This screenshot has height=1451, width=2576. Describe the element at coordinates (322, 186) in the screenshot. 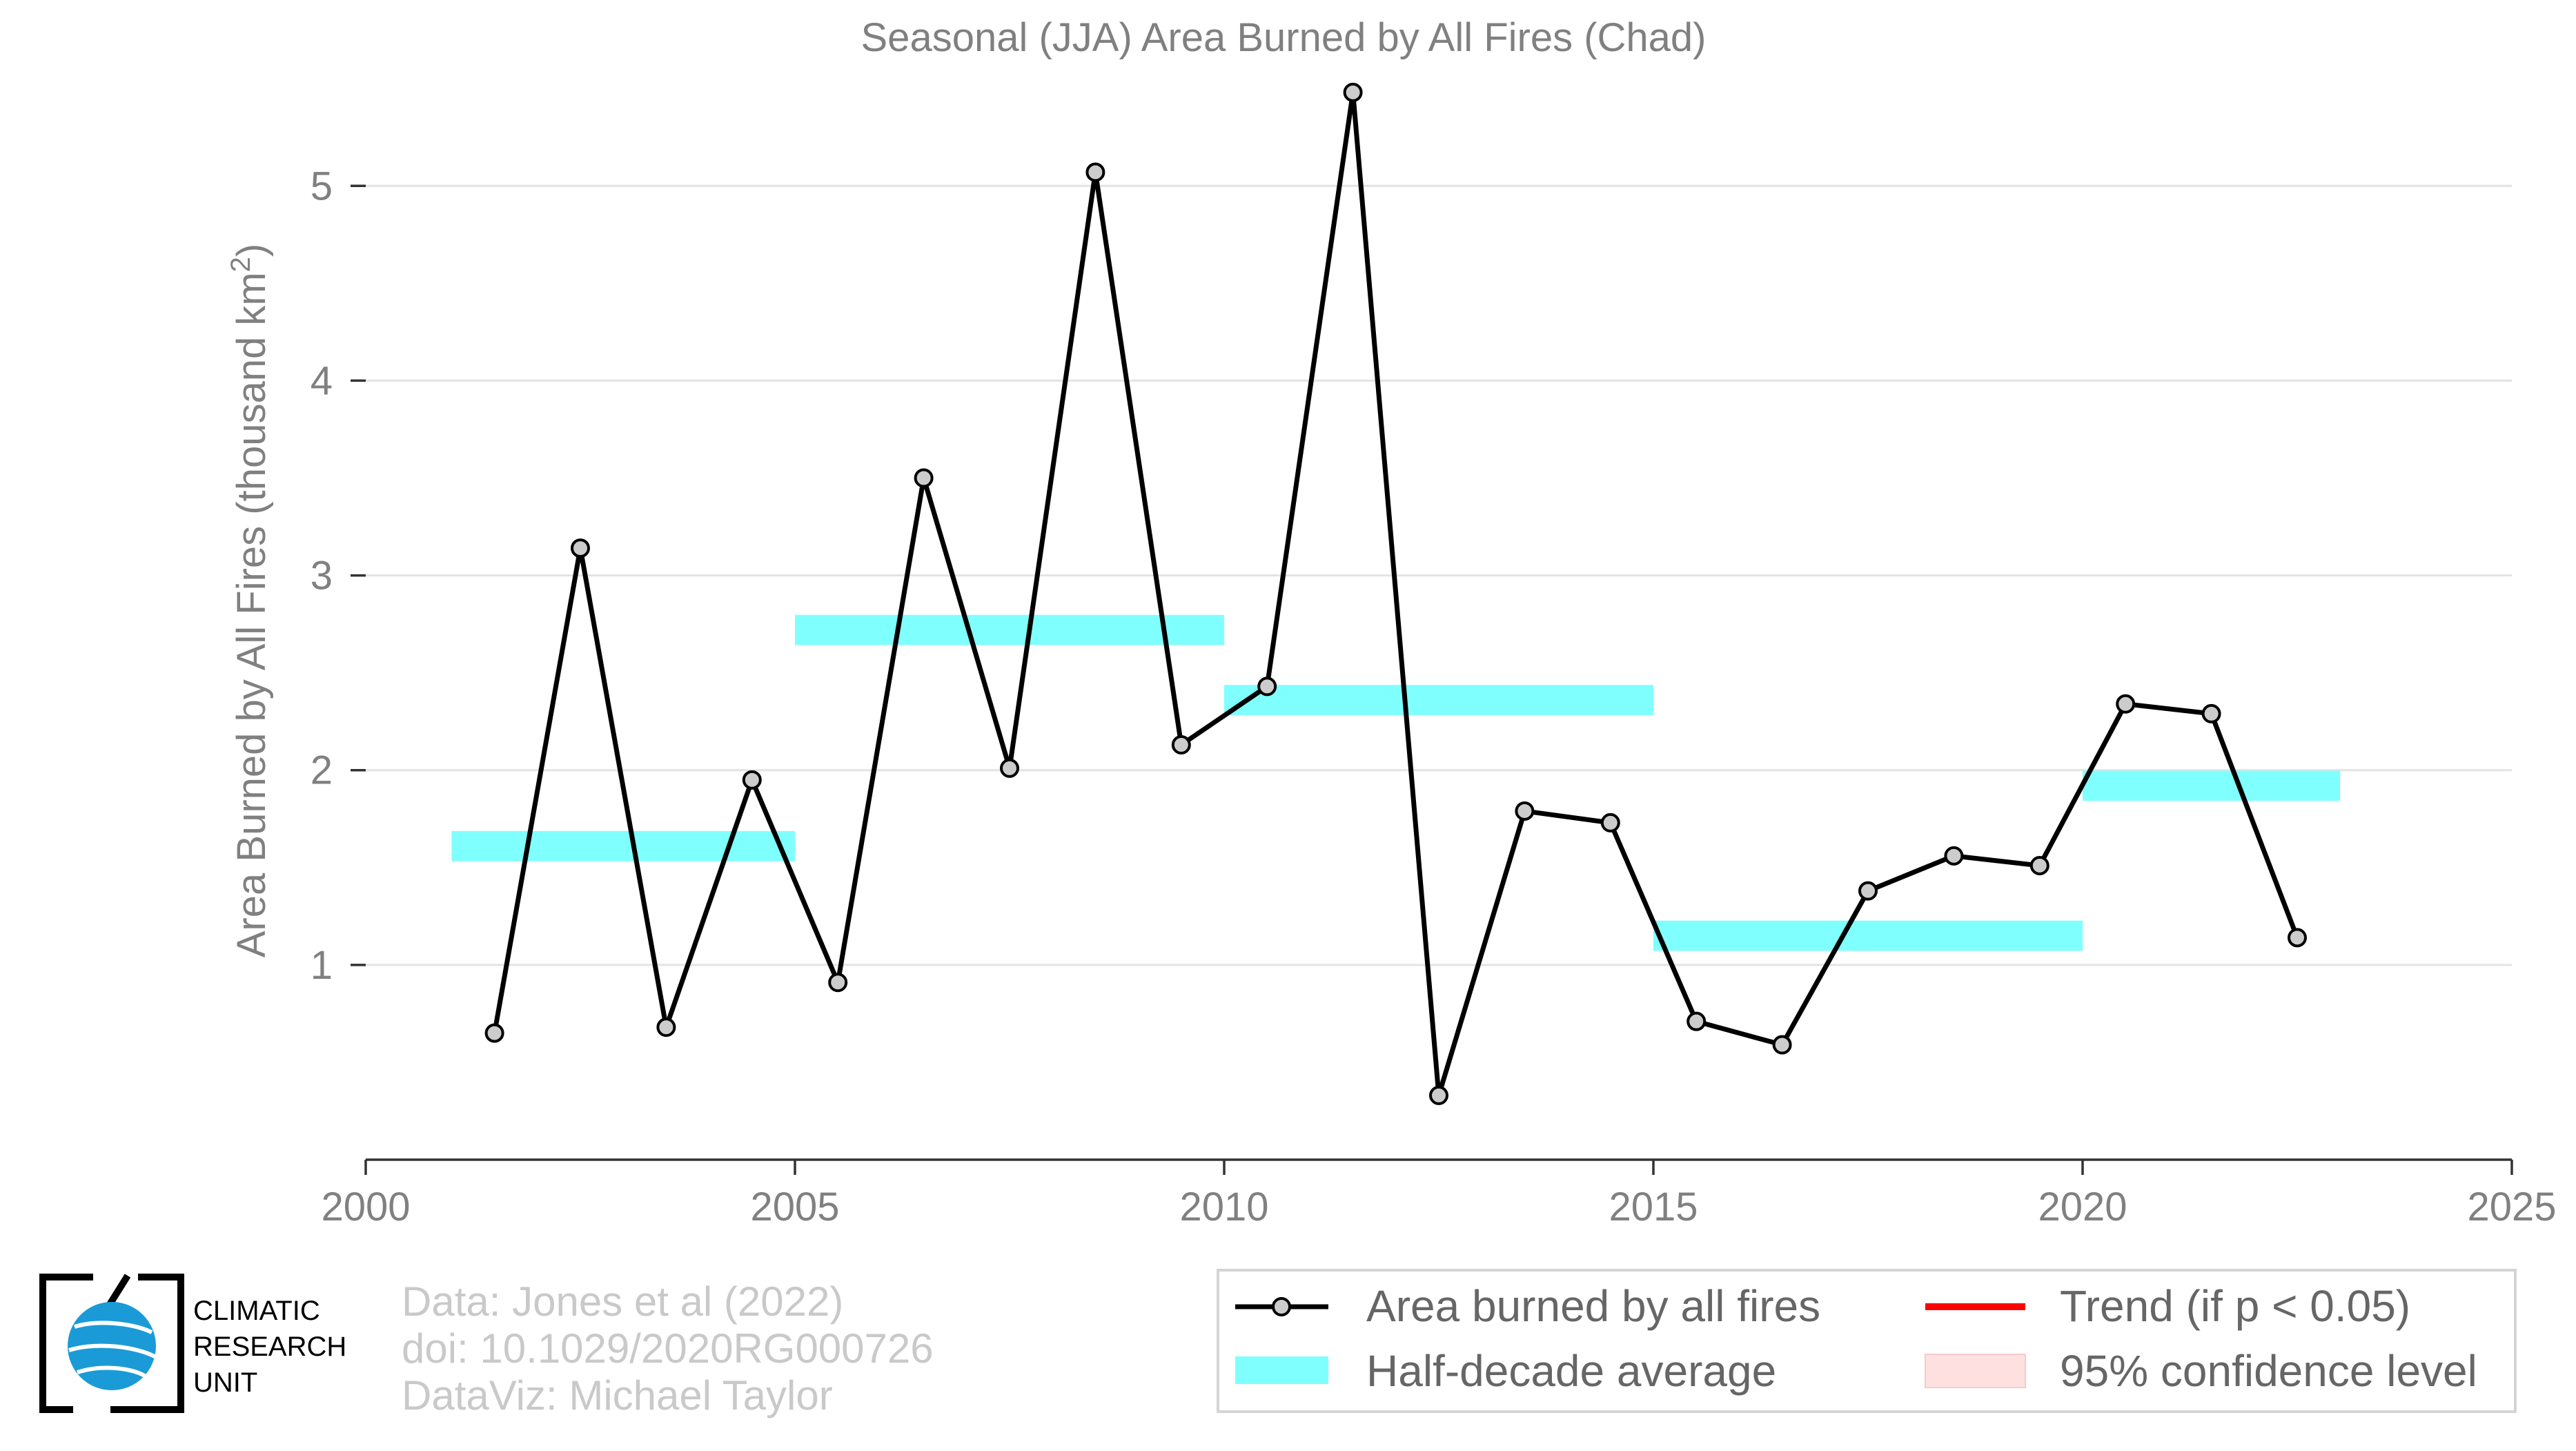

I see `y-tick-label-5: 5` at that location.